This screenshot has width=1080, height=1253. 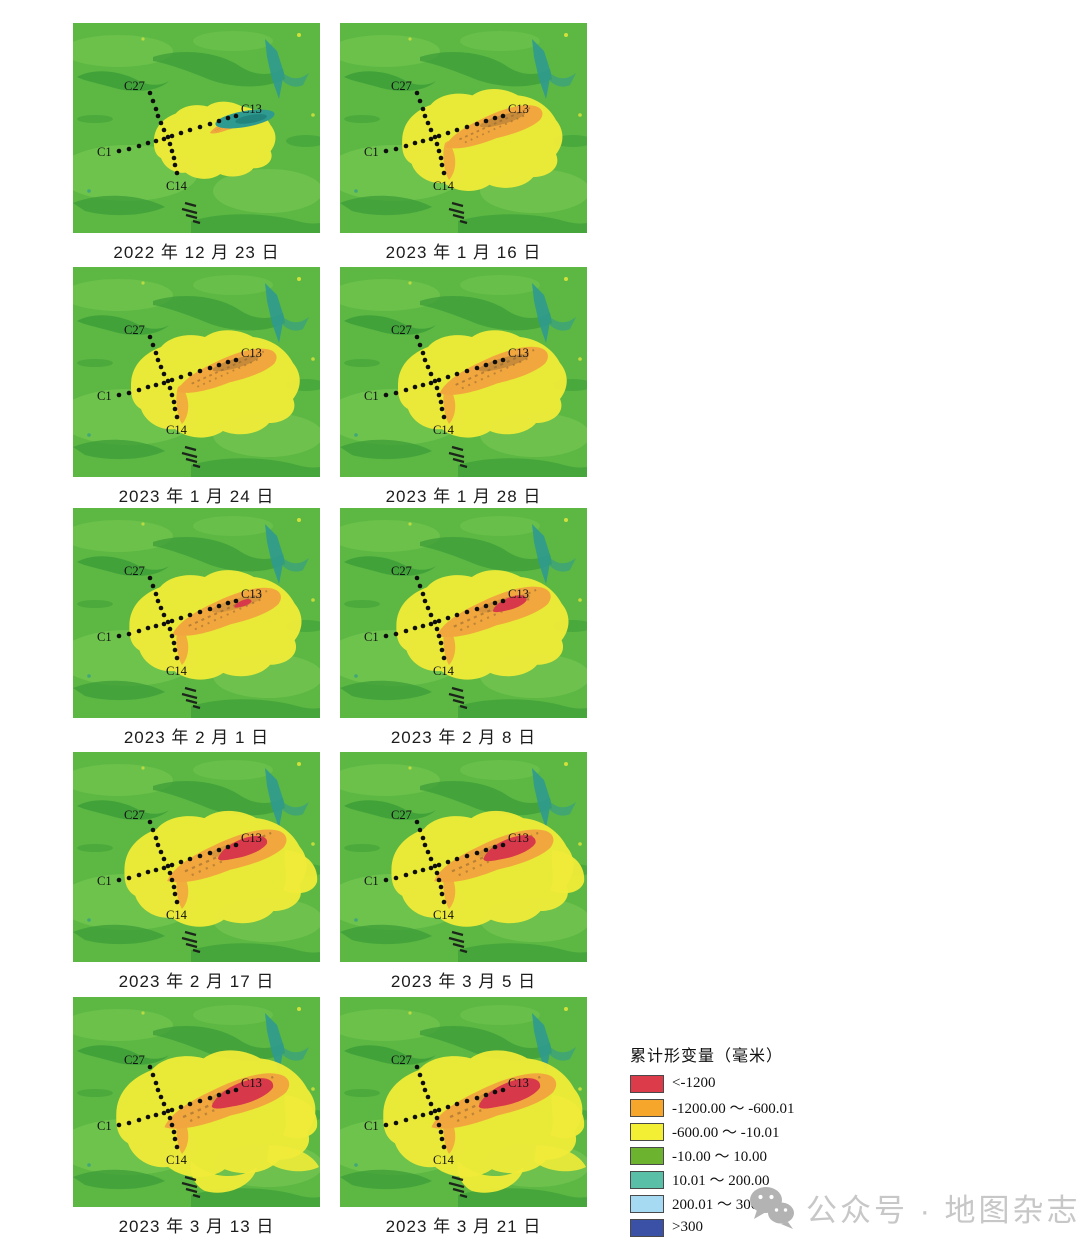 What do you see at coordinates (694, 1083) in the screenshot?
I see `legend-label: <-1200` at bounding box center [694, 1083].